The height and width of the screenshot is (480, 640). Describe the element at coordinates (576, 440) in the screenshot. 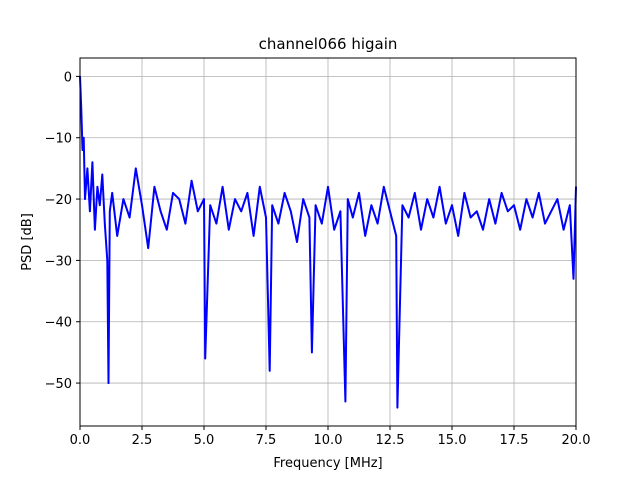

I see `x-tick-label: 20.0` at that location.